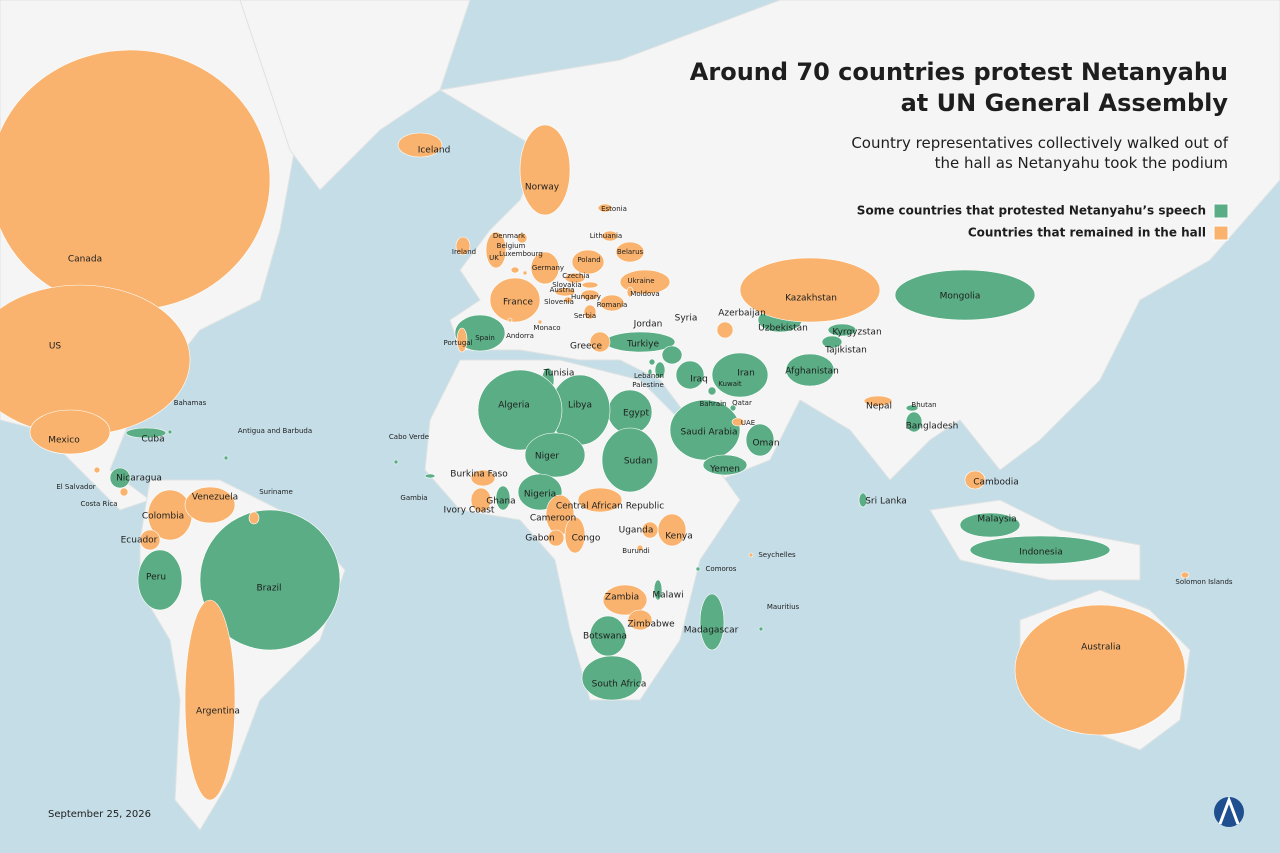  What do you see at coordinates (721, 569) in the screenshot?
I see `country-label: Comoros` at bounding box center [721, 569].